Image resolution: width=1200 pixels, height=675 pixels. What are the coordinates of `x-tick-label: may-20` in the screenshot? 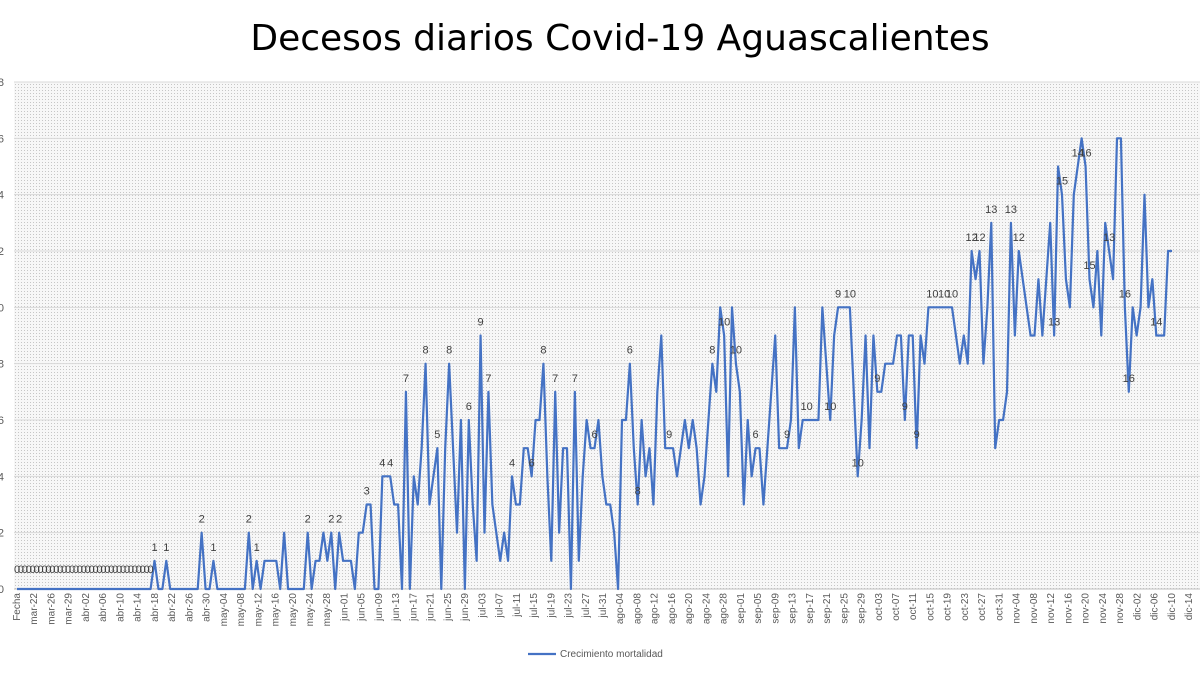 It's located at (293, 610).